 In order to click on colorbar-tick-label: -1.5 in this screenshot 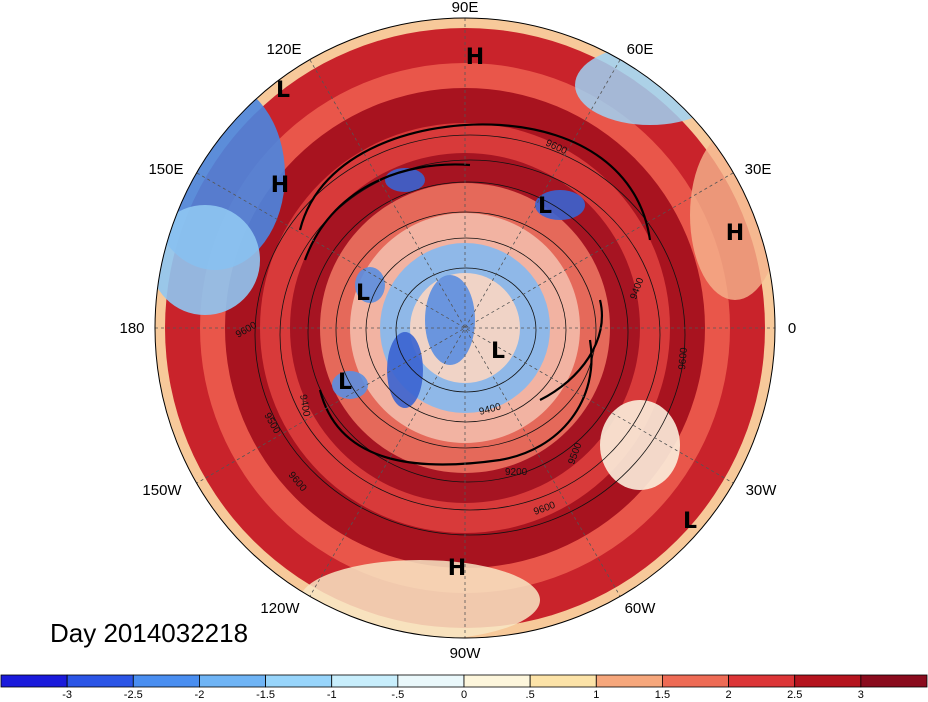, I will do `click(265, 695)`.